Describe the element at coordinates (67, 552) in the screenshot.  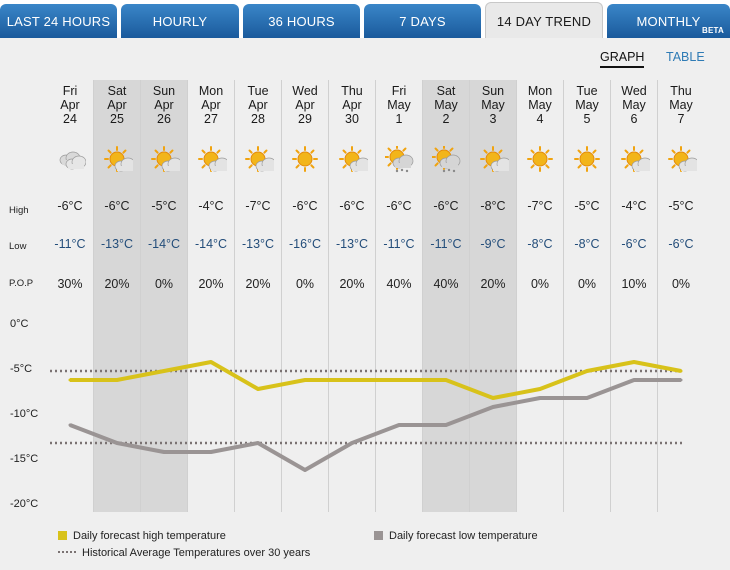
I see `dotted-line-swatch` at that location.